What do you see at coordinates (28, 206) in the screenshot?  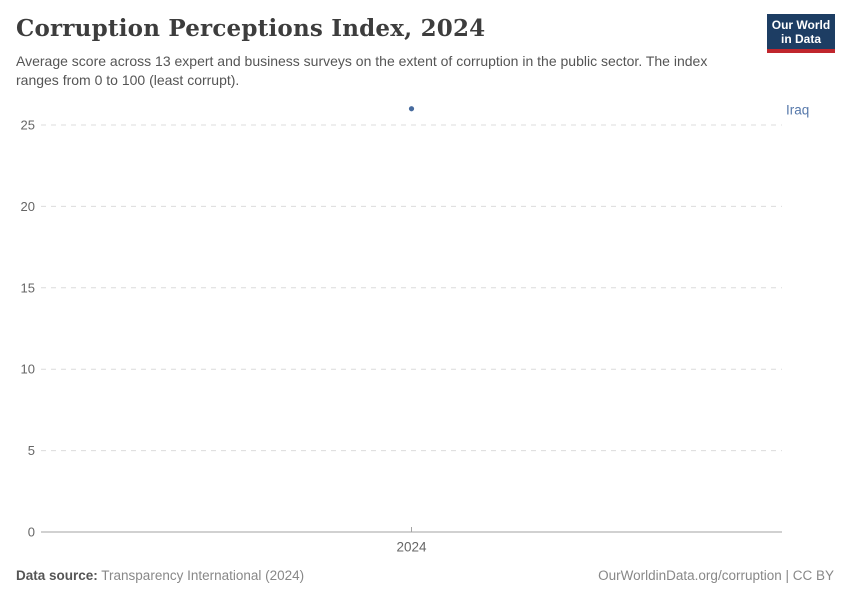 I see `y-tick-label-20: 20` at bounding box center [28, 206].